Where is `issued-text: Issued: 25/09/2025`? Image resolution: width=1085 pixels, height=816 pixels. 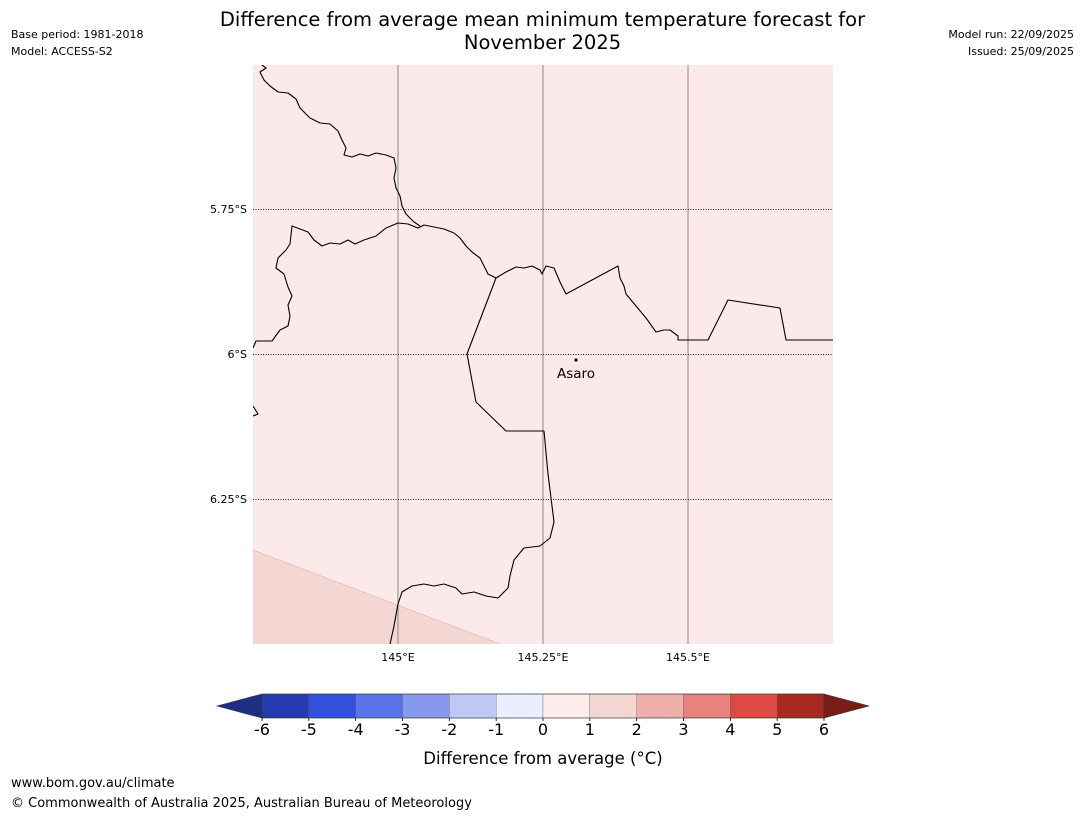
issued-text: Issued: 25/09/2025 is located at coordinates (1020, 51).